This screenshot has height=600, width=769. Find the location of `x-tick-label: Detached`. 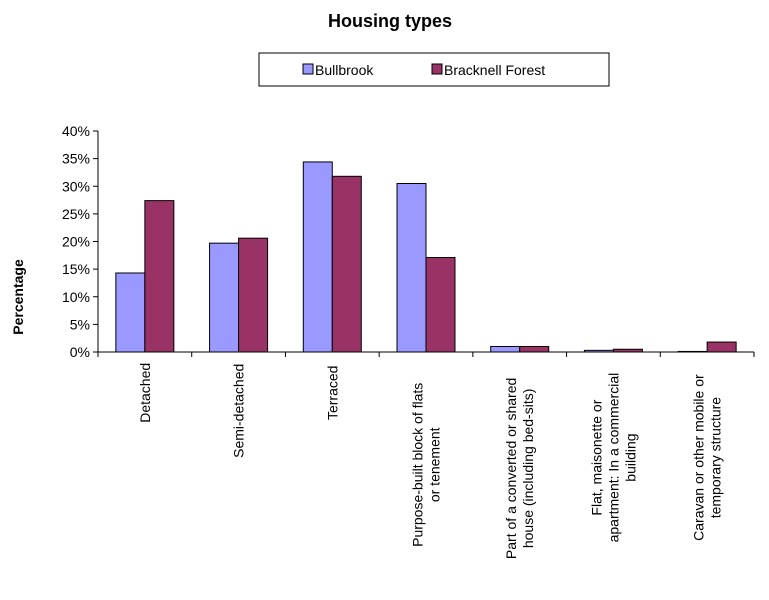

x-tick-label: Detached is located at coordinates (145, 393).